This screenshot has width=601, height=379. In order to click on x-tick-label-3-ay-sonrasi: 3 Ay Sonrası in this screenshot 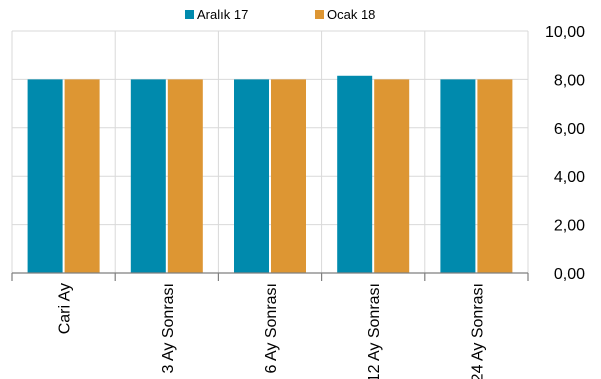, I will do `click(168, 328)`.